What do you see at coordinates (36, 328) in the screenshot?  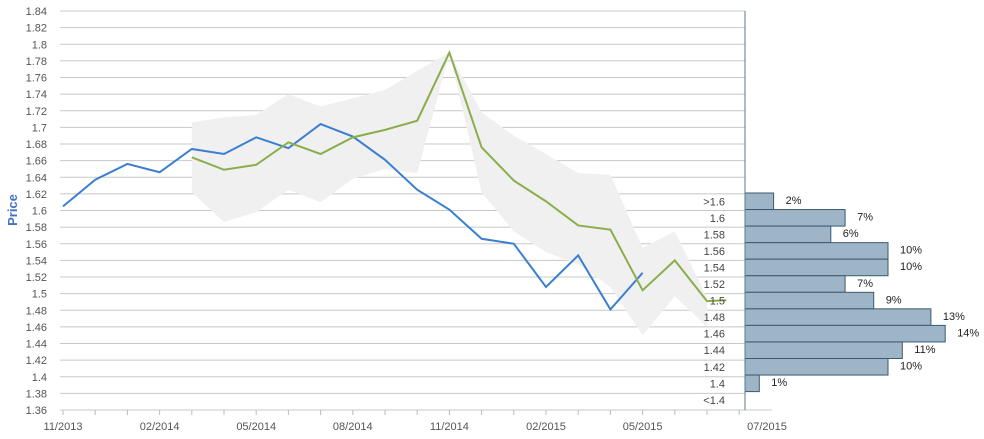 I see `y-tick-label: 1.46` at bounding box center [36, 328].